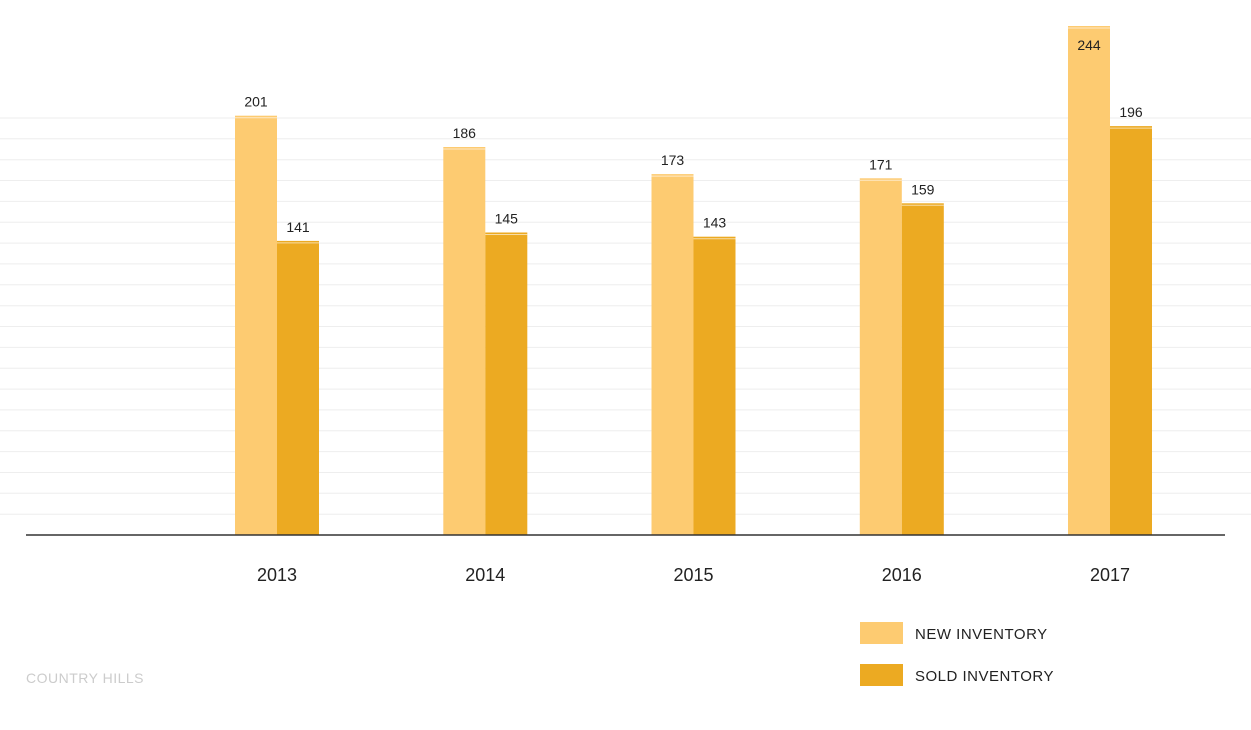 Image resolution: width=1251 pixels, height=730 pixels. Describe the element at coordinates (298, 387) in the screenshot. I see `bar-sold-2013` at that location.